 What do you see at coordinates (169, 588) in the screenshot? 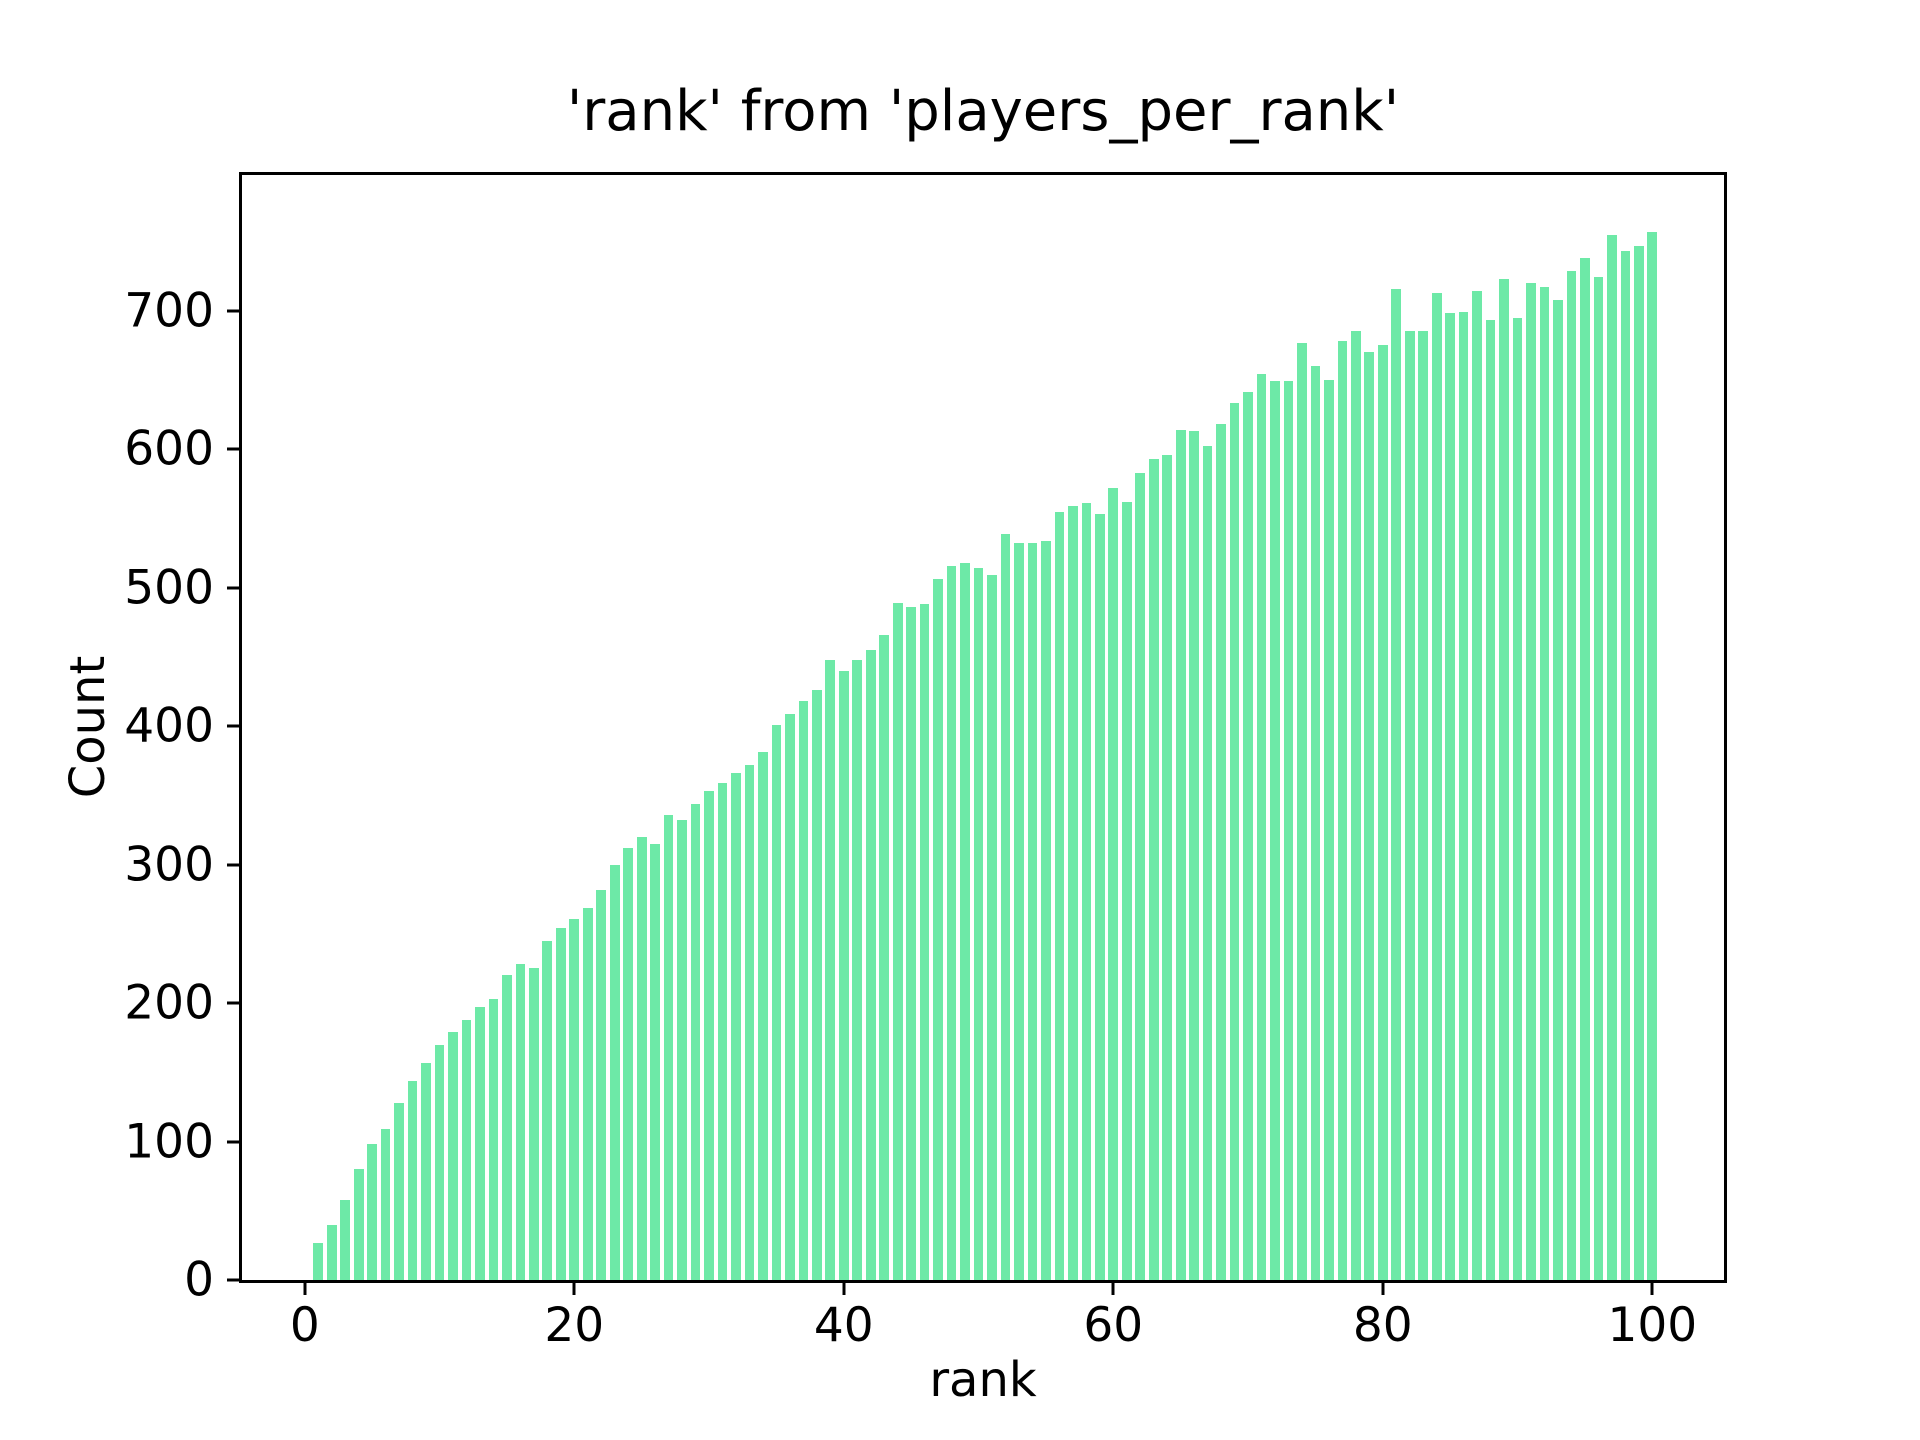
I see `y-tick-label: 500` at bounding box center [169, 588].